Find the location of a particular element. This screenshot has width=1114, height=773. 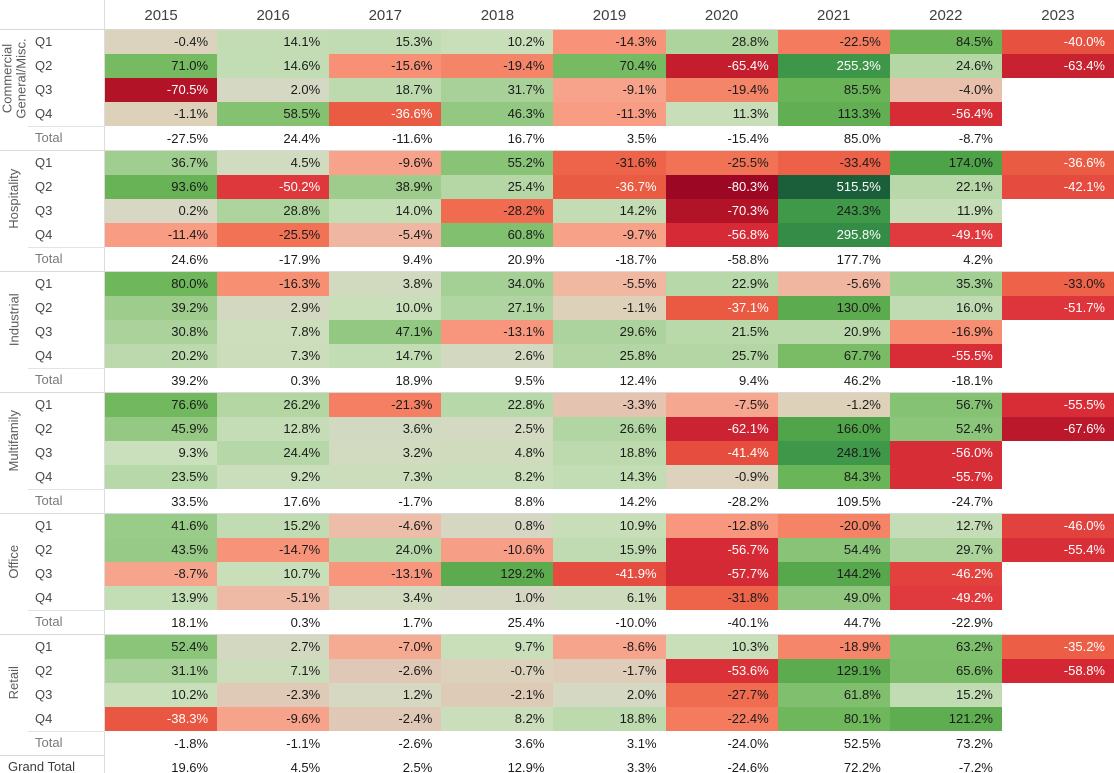

heatmap-cell: 30.8% is located at coordinates (161, 332).